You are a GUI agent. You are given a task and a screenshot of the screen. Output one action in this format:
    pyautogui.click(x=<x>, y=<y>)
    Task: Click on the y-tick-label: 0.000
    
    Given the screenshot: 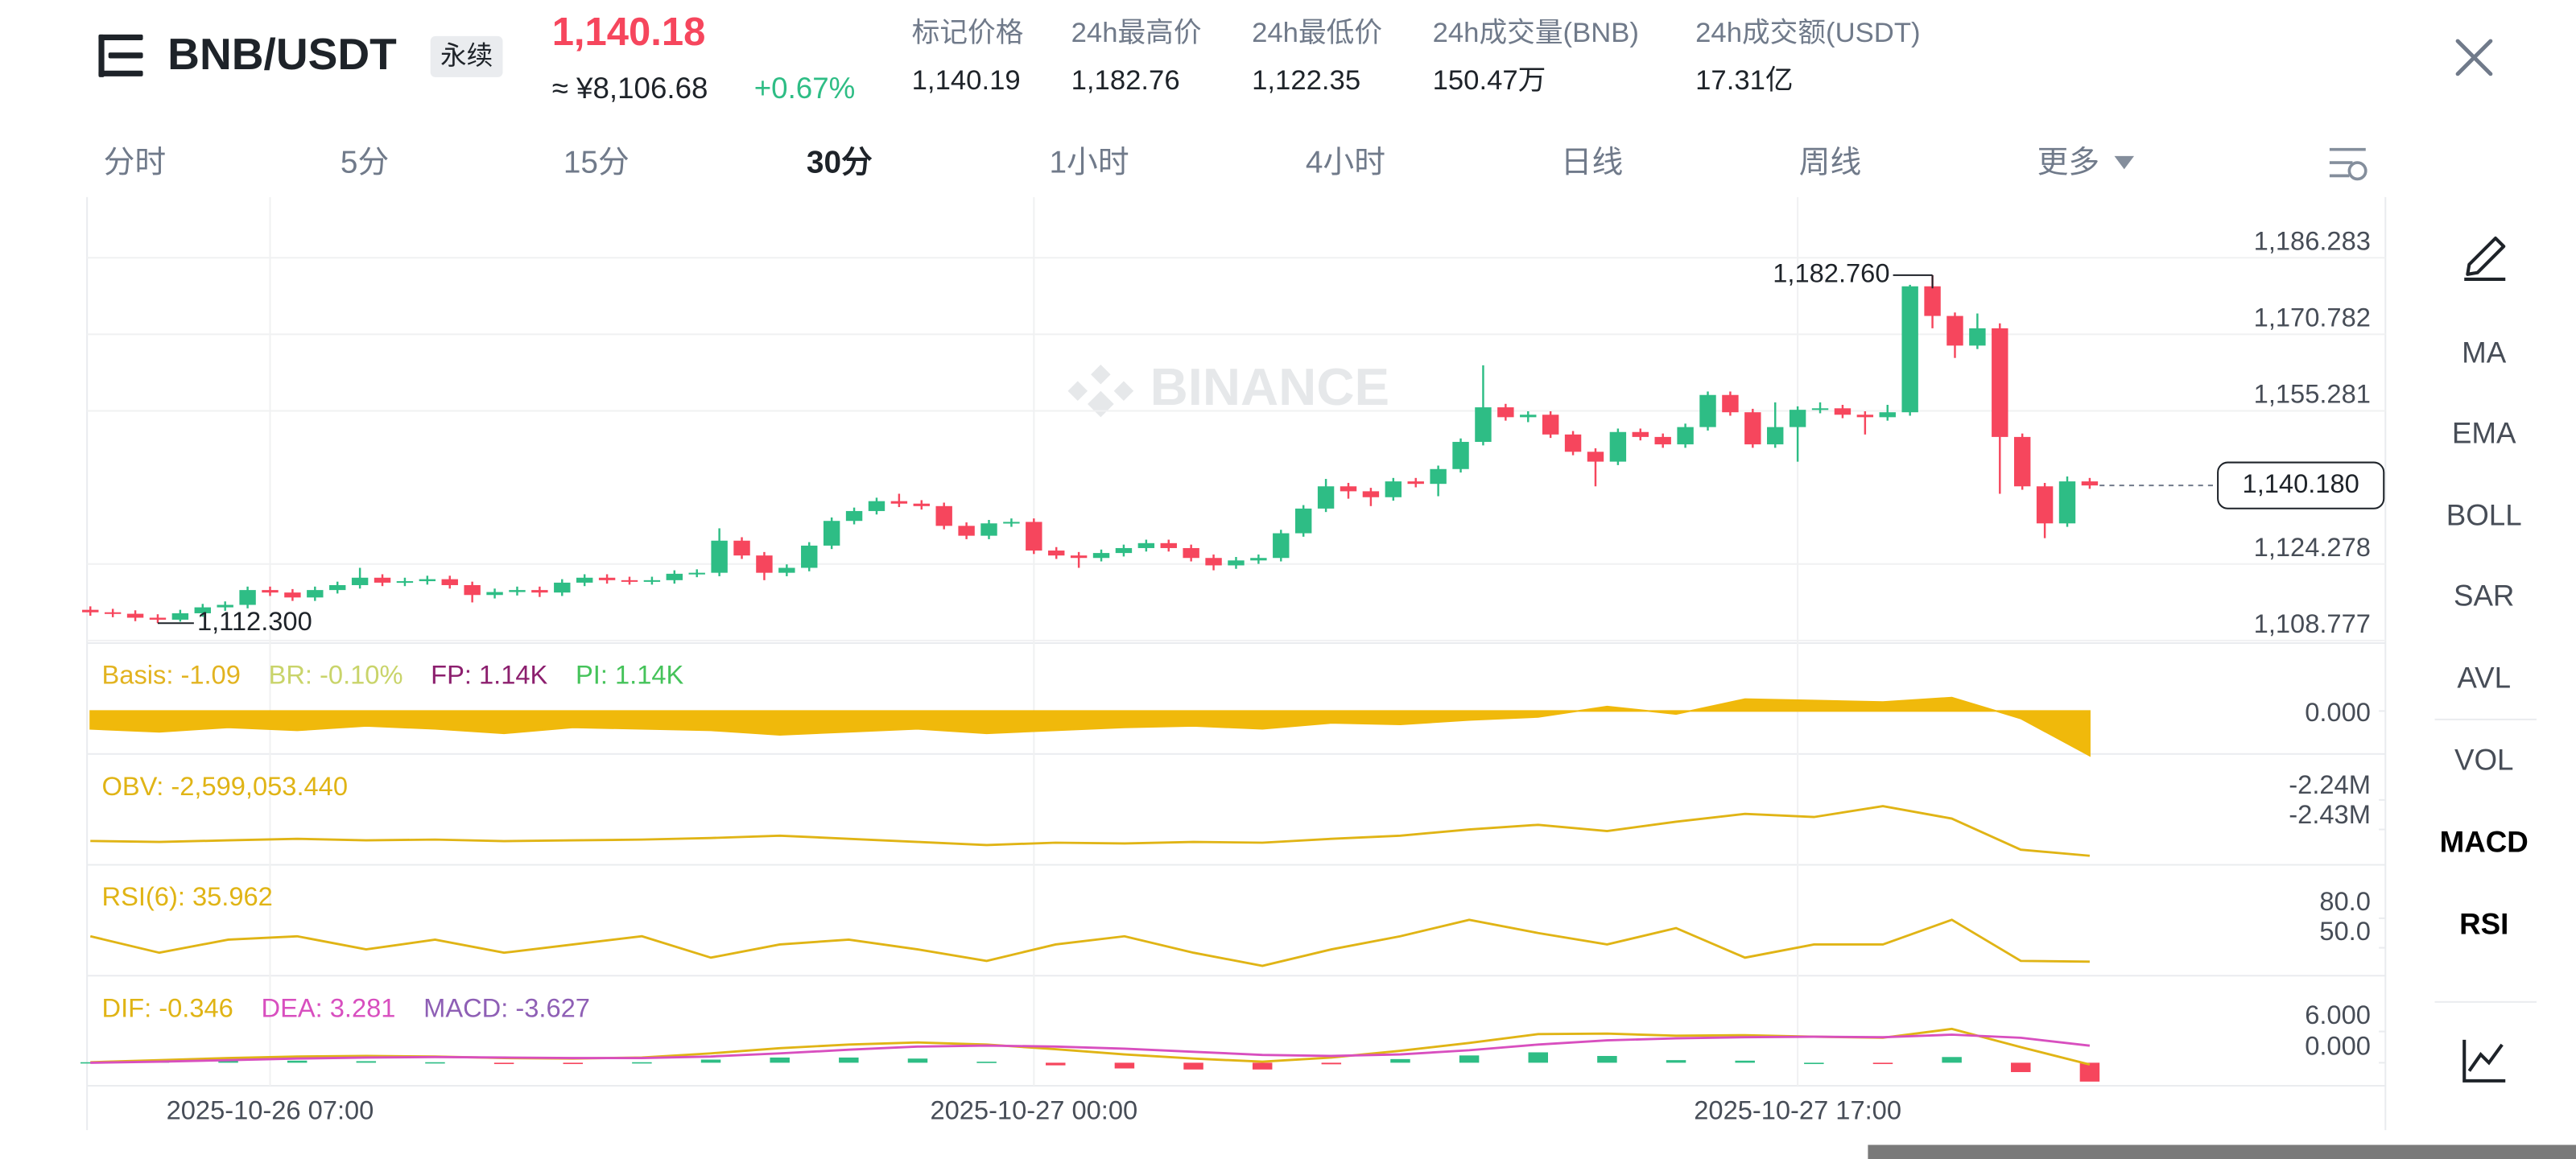 What is the action you would take?
    pyautogui.click(x=2338, y=1046)
    